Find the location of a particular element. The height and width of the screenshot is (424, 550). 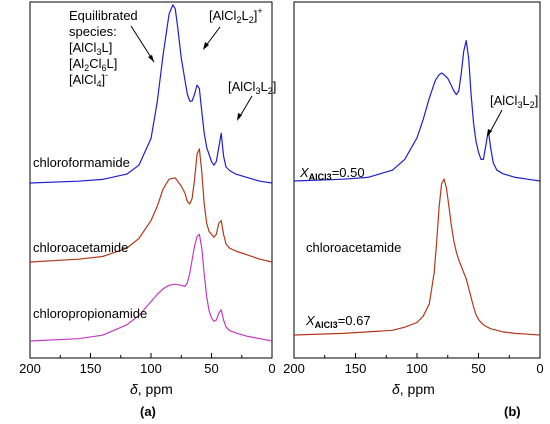

label-alcl3l2-b: [AlCl3L2] is located at coordinates (514, 101).